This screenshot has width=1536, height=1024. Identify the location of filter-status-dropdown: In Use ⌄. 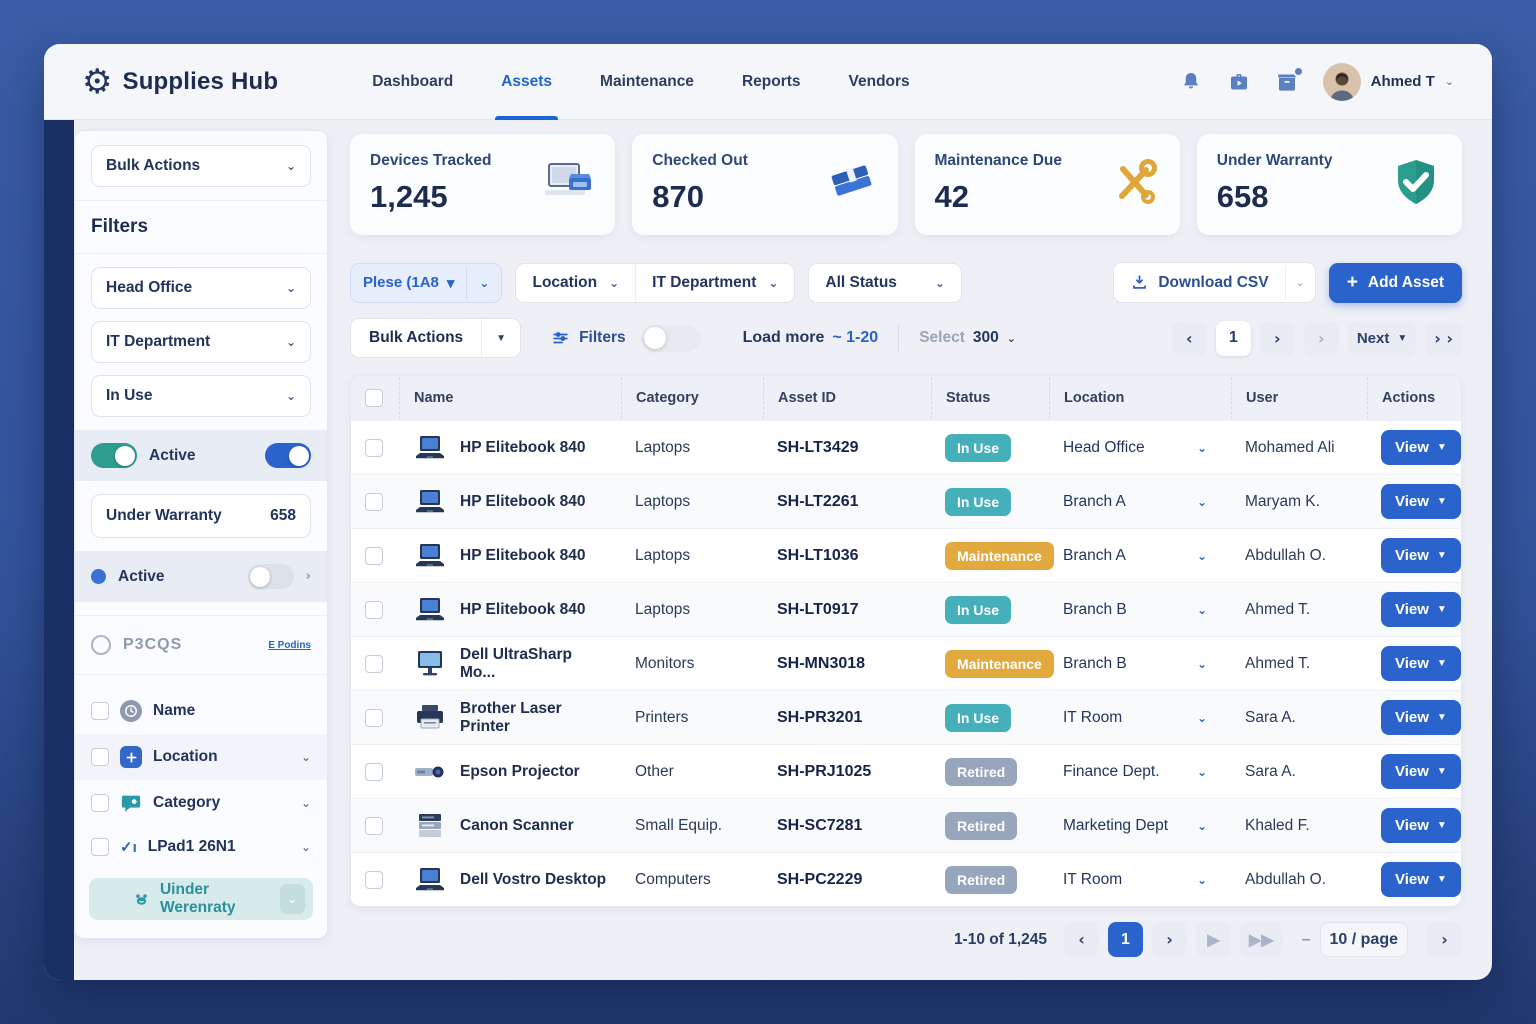
(201, 396).